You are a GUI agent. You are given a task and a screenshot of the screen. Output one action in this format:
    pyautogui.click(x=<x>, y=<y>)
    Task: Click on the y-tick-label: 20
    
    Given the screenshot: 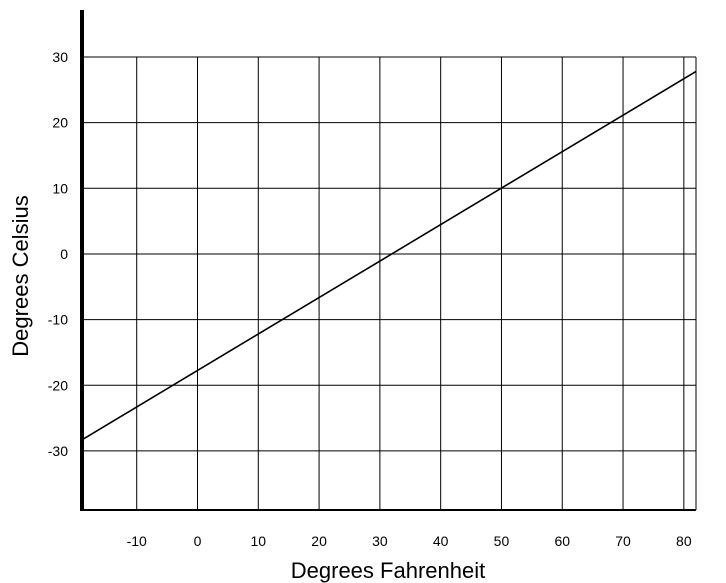 What is the action you would take?
    pyautogui.click(x=60, y=123)
    